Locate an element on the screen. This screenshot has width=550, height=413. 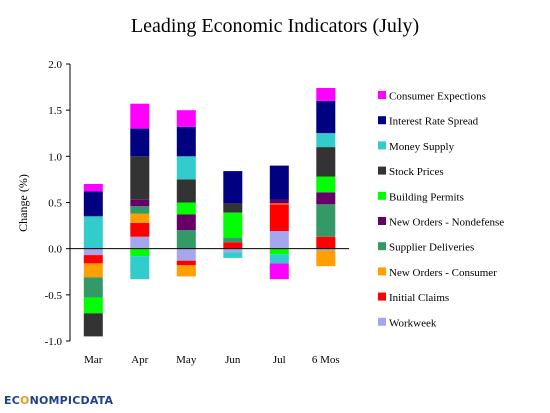
legend-label: New Orders - Nondefense is located at coordinates (446, 223).